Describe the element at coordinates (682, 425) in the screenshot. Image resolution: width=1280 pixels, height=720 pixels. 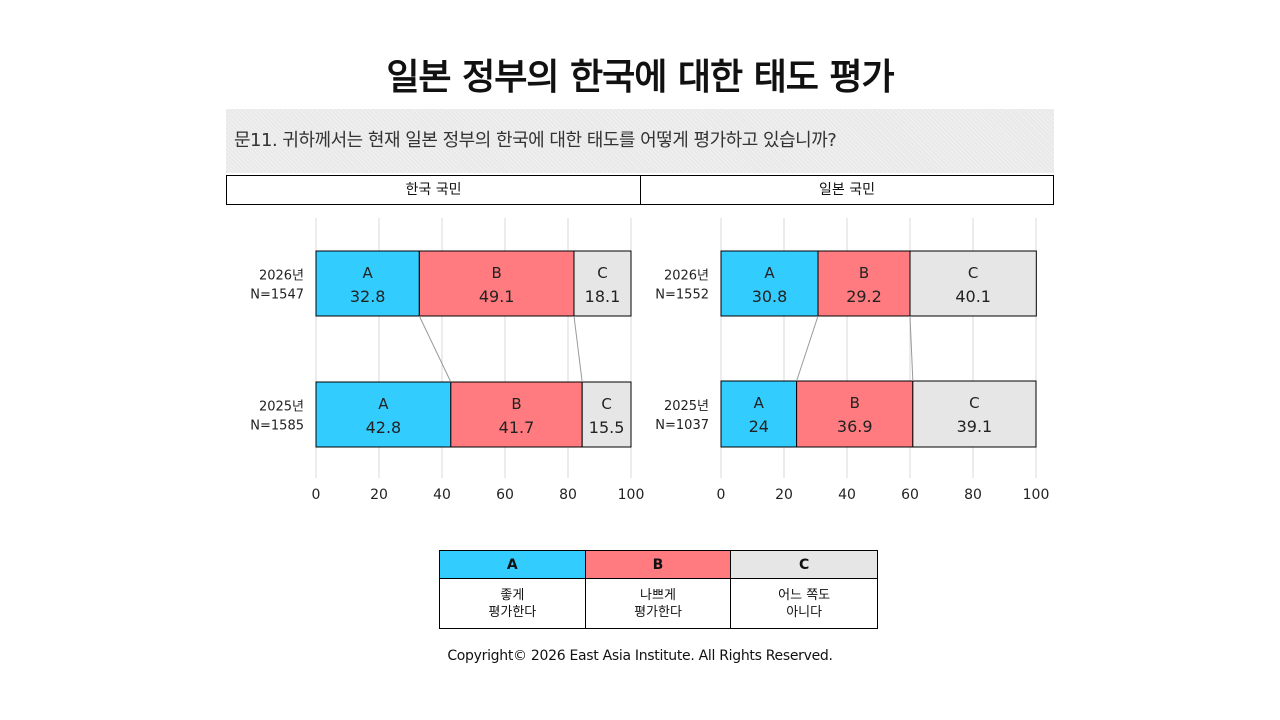
I see `category-label-n: N=1037` at that location.